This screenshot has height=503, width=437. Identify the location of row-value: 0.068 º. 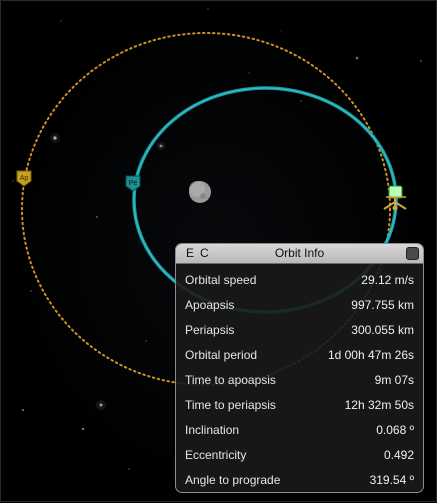
(395, 430).